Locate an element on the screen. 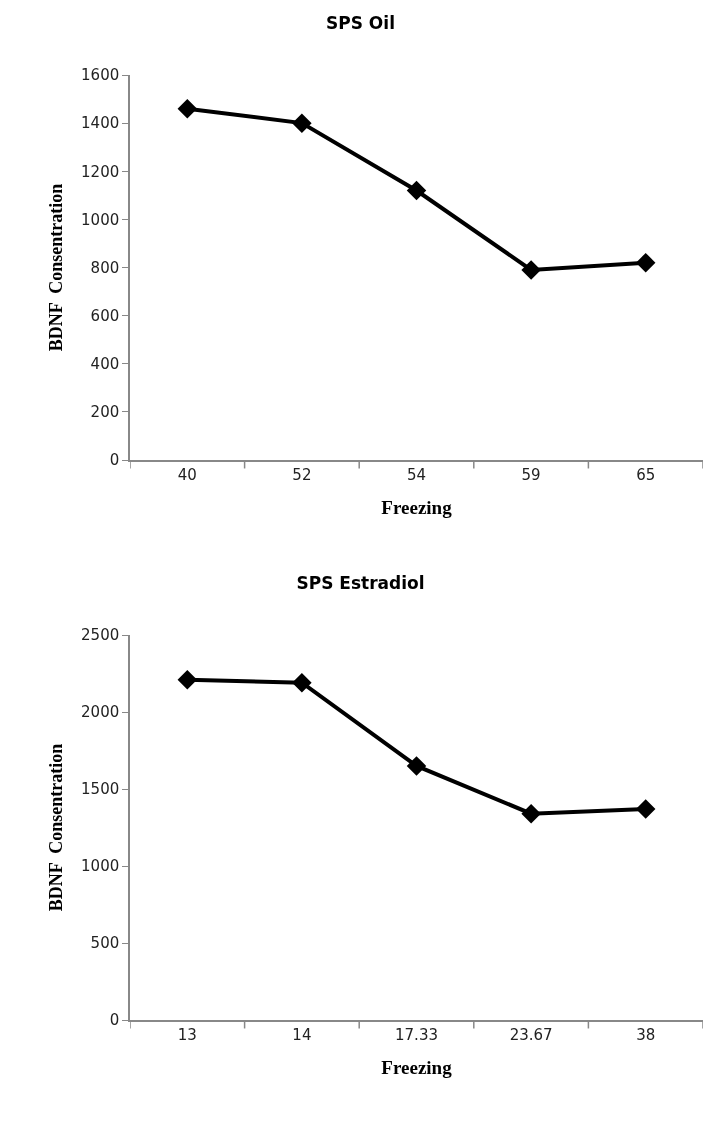 This screenshot has width=721, height=1124. x-tick-label: 13 is located at coordinates (187, 1034).